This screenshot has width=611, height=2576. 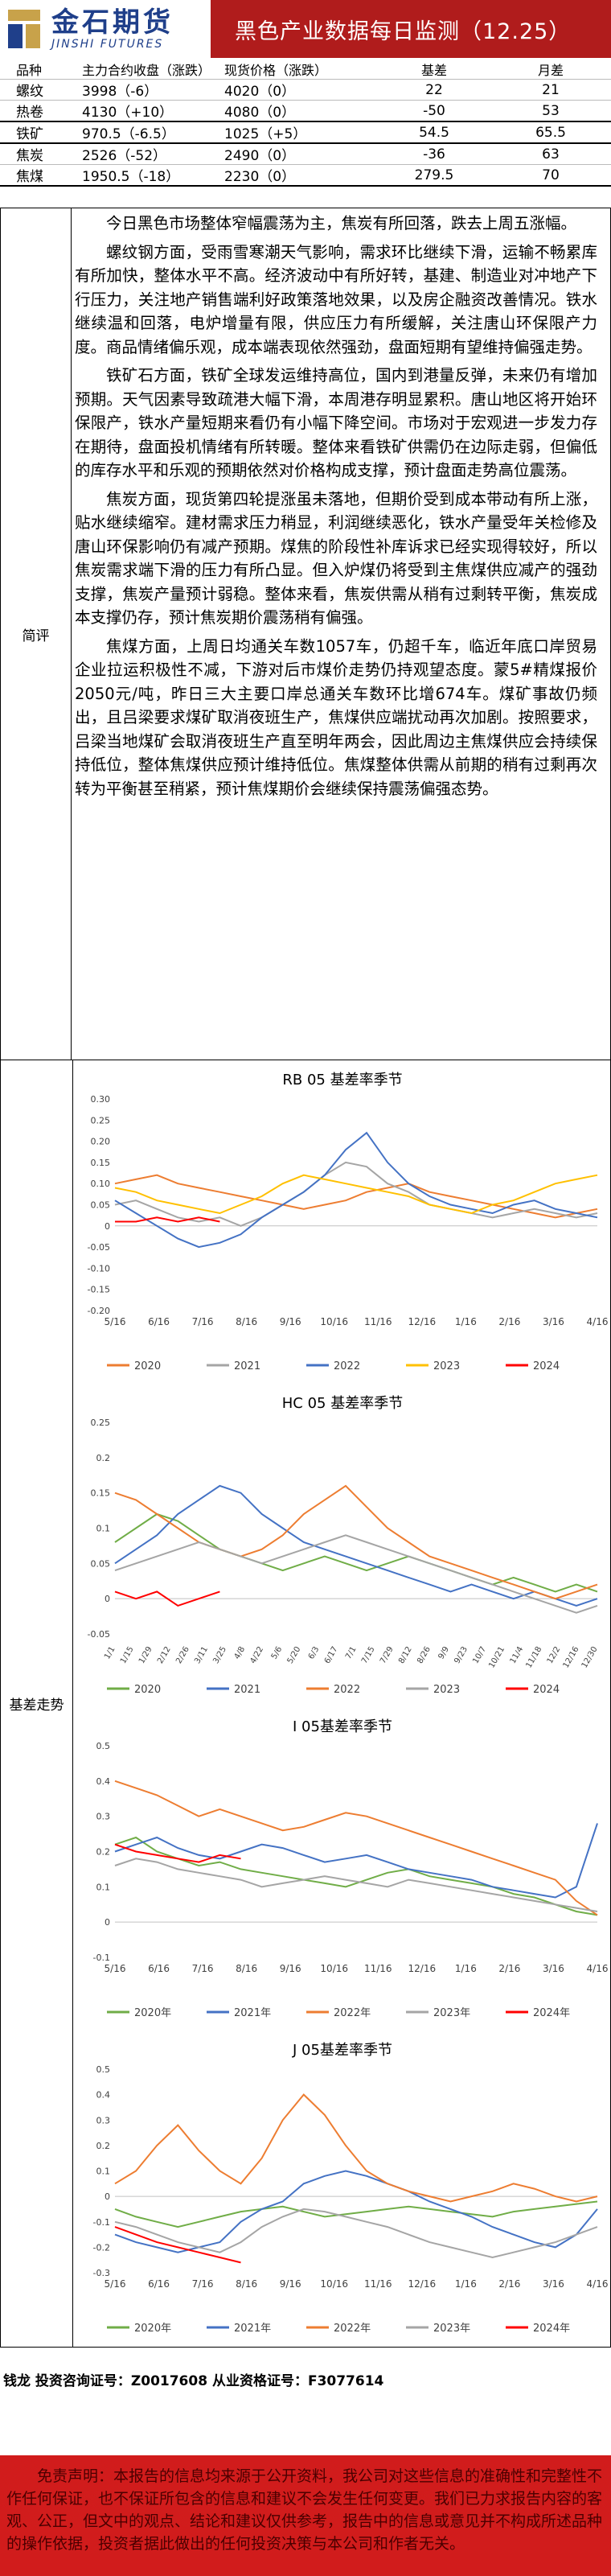 What do you see at coordinates (341, 223) in the screenshot?
I see `commentary-paragraph: 今日黑色市场整体窄幅震荡为主，焦炭有所回落，跌去上周五涨幅。` at bounding box center [341, 223].